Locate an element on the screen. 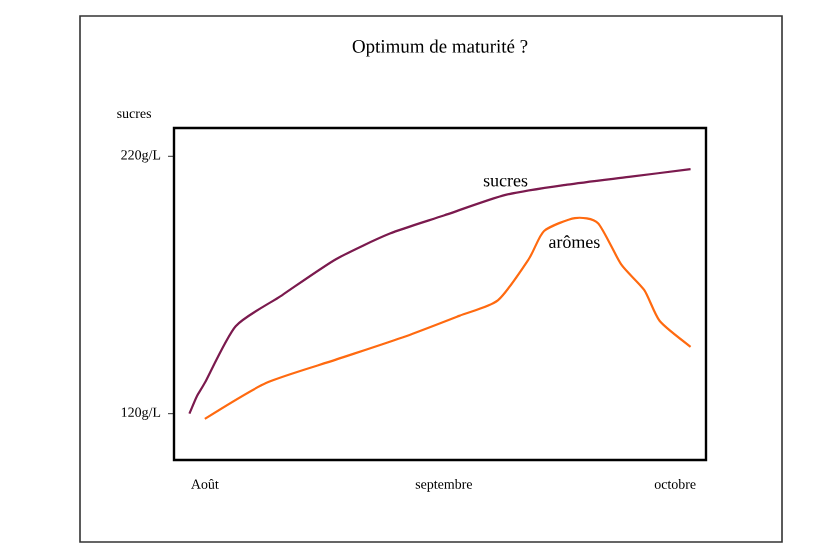 This screenshot has height=560, width=840. series-label: sucres is located at coordinates (505, 182).